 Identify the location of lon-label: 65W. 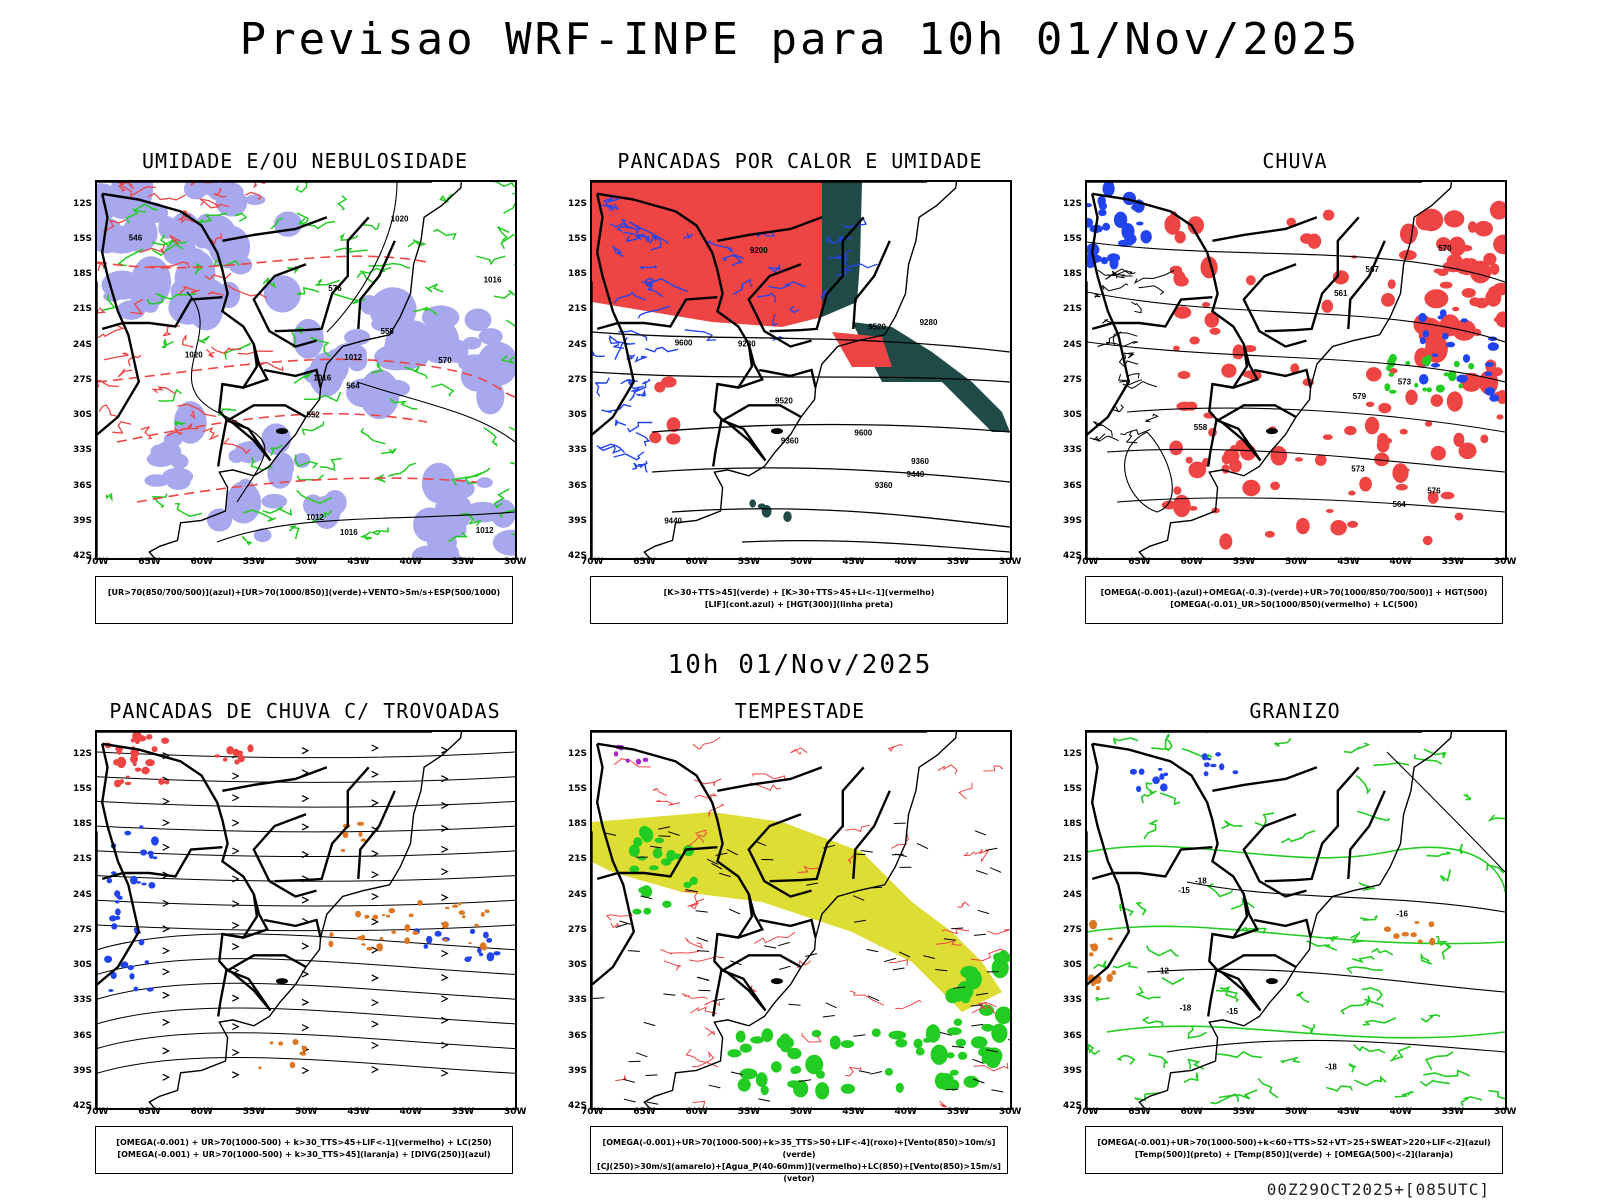
(149, 562).